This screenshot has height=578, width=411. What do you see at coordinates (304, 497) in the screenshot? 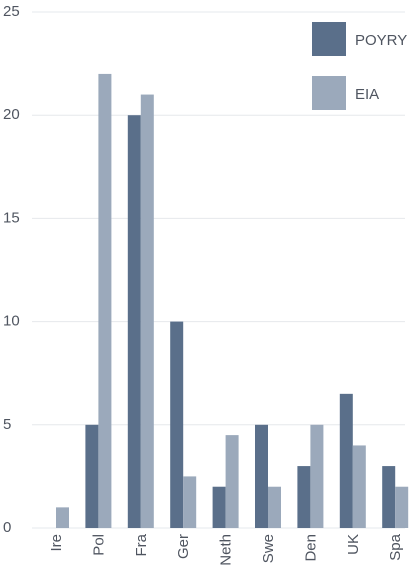
I see `bar-poyry-den` at bounding box center [304, 497].